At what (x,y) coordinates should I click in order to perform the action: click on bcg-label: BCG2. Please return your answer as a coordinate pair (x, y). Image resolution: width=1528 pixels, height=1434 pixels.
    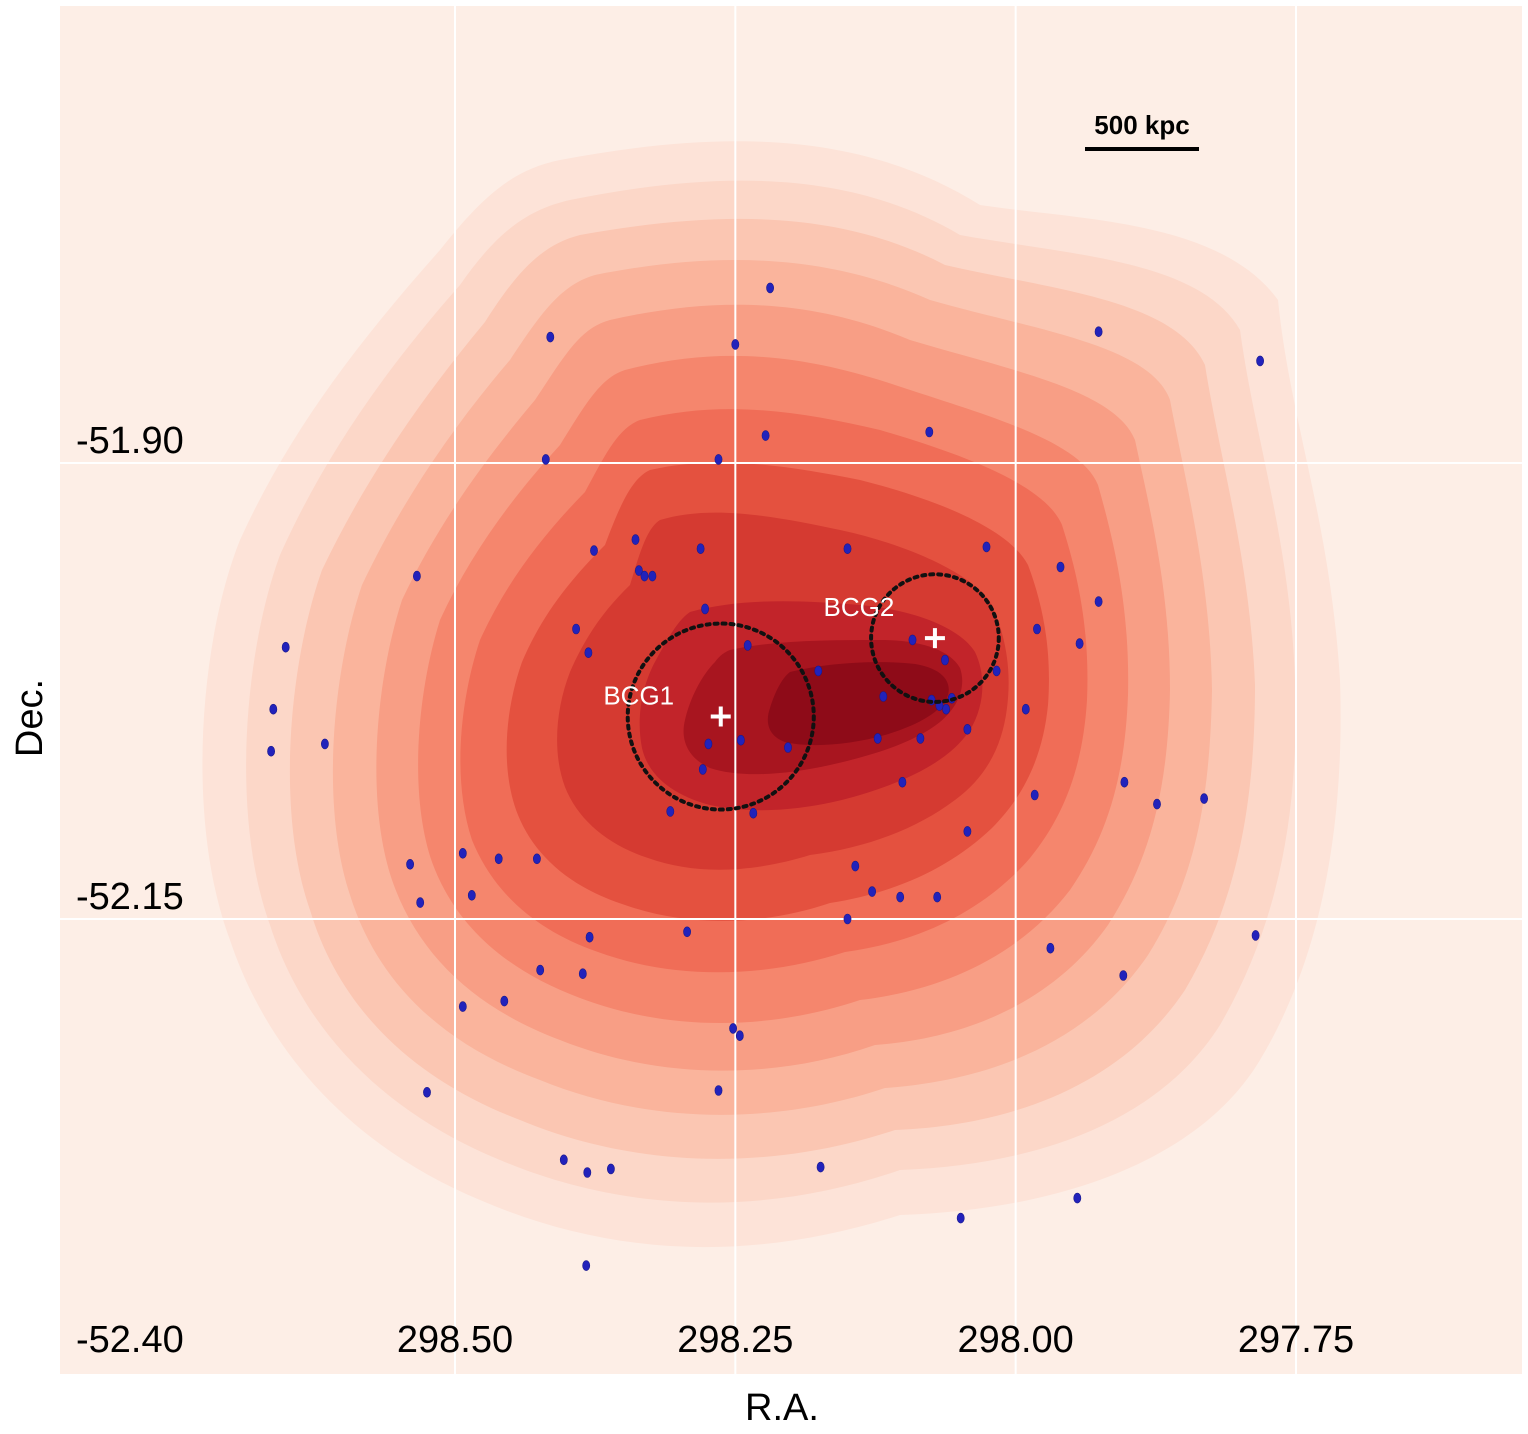
    Looking at the image, I should click on (859, 607).